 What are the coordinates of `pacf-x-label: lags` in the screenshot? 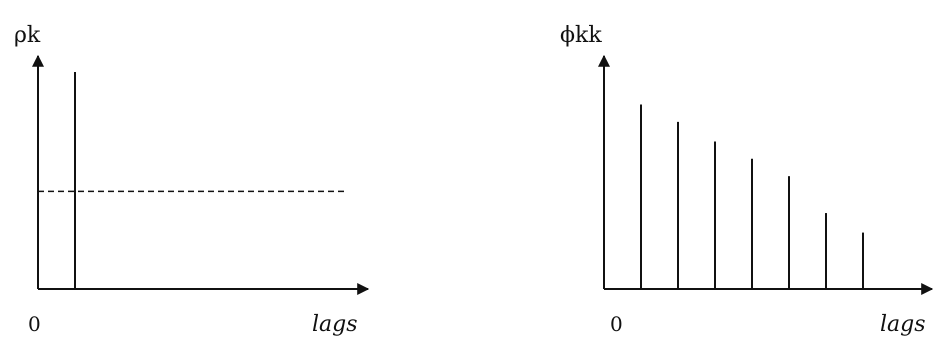 It's located at (903, 324).